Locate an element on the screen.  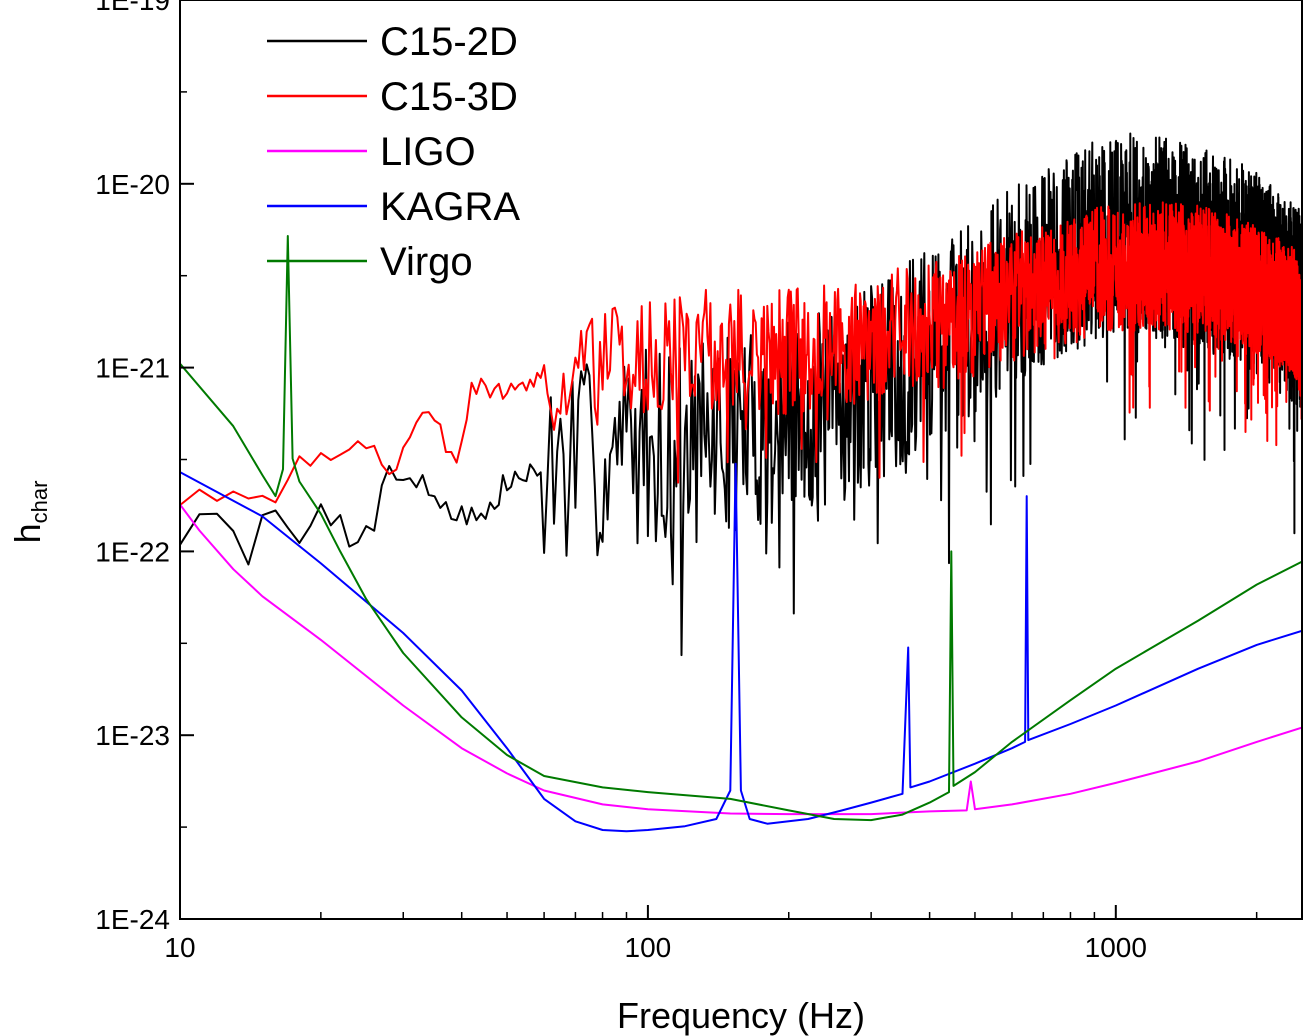
y-axis-title: hchar is located at coordinates (29, 512).